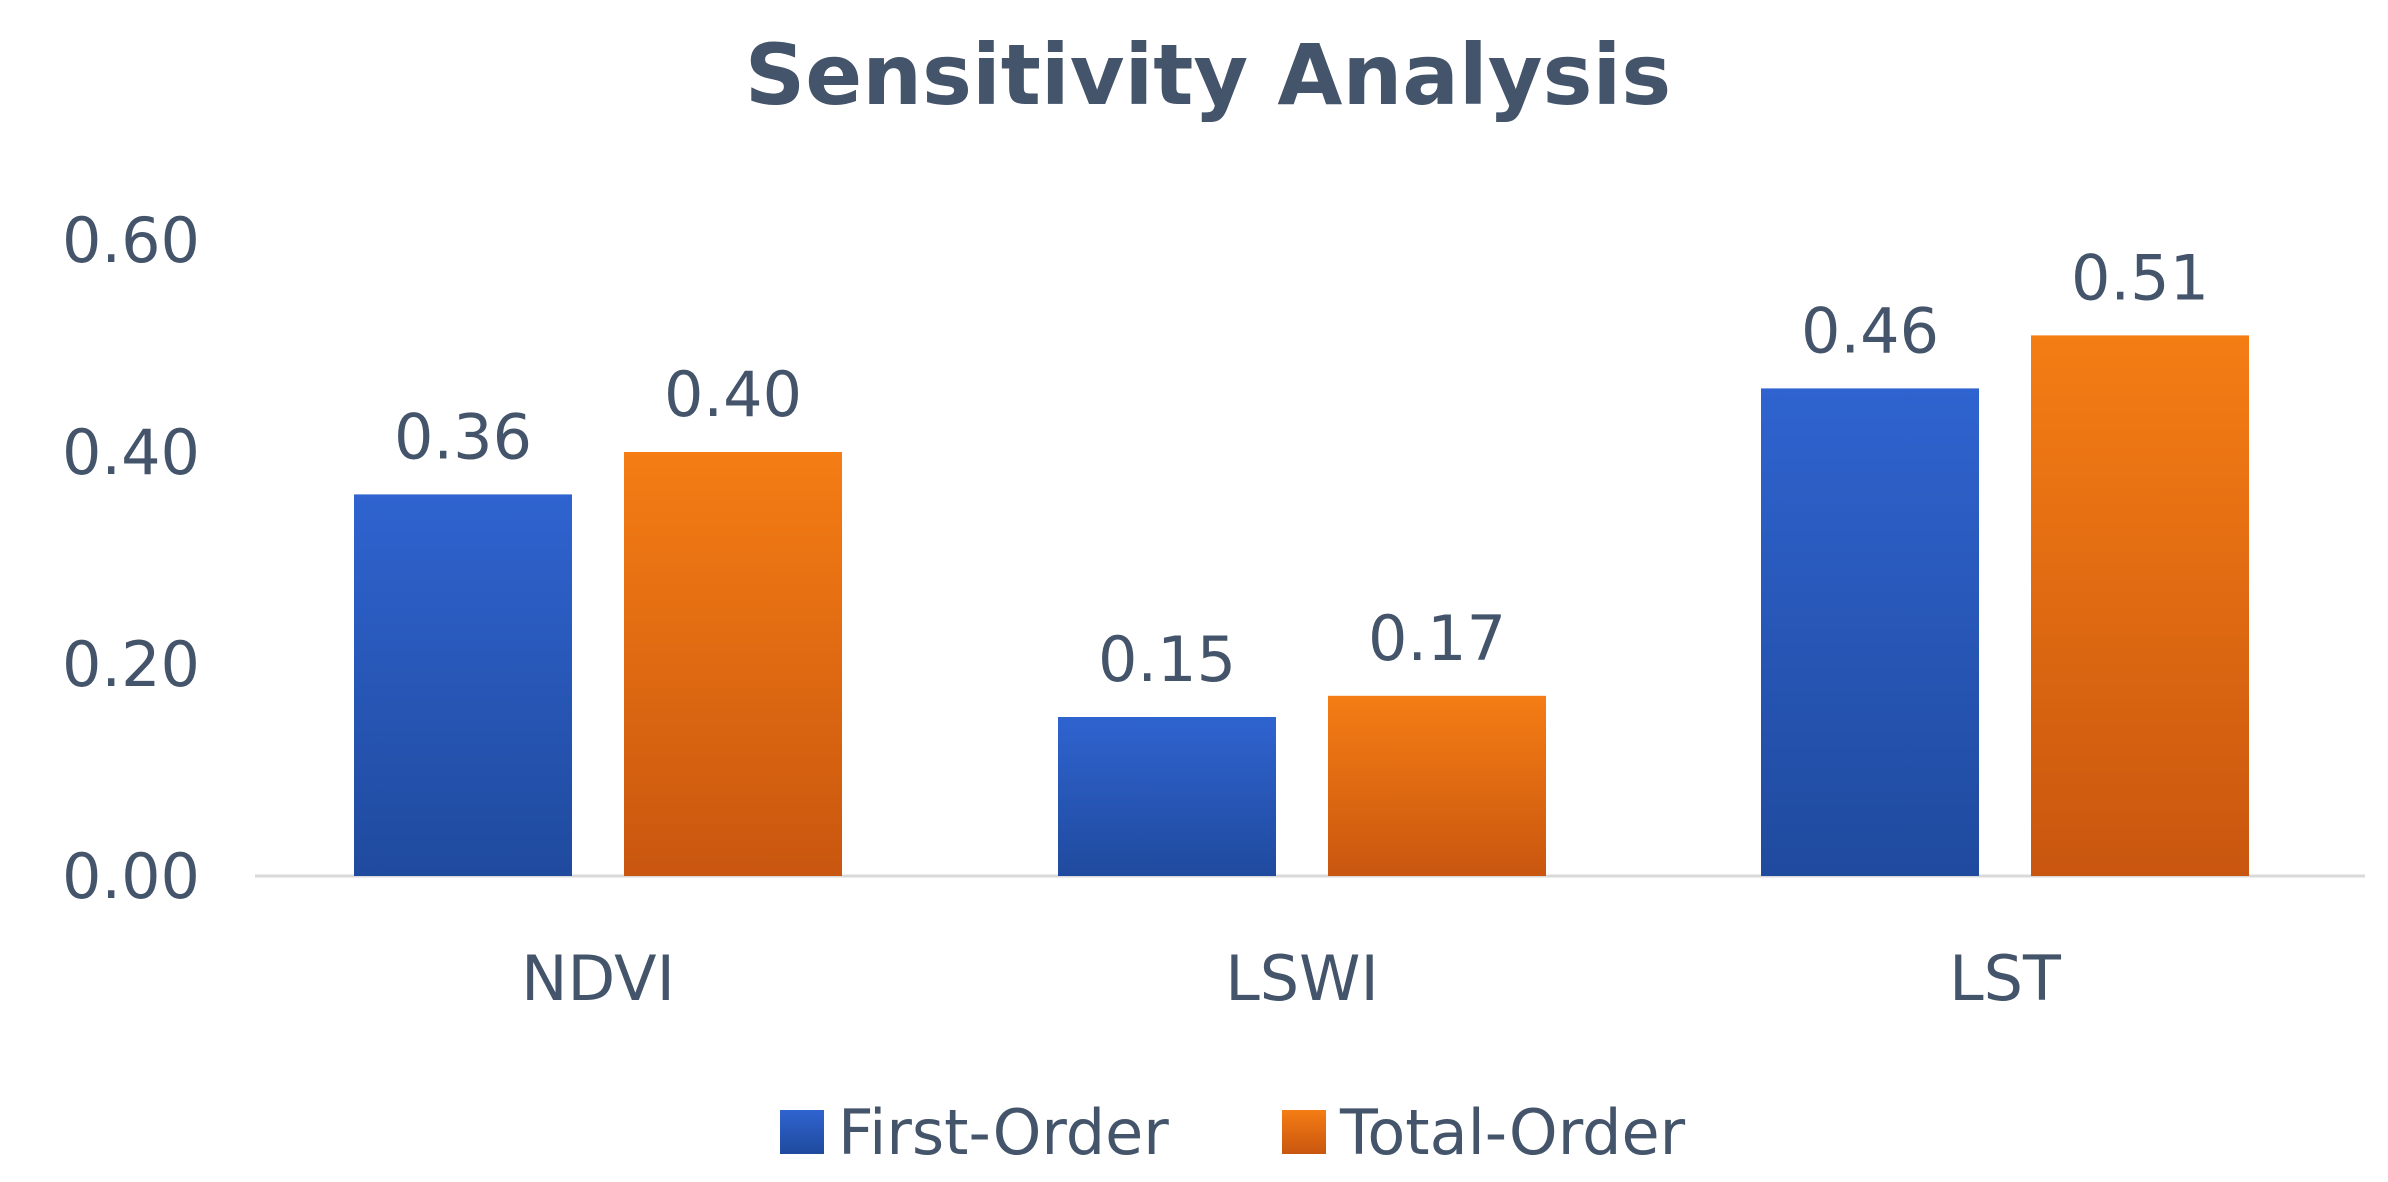  Describe the element at coordinates (2140, 277) in the screenshot. I see `data-label-total-order-lst: 0.51` at that location.